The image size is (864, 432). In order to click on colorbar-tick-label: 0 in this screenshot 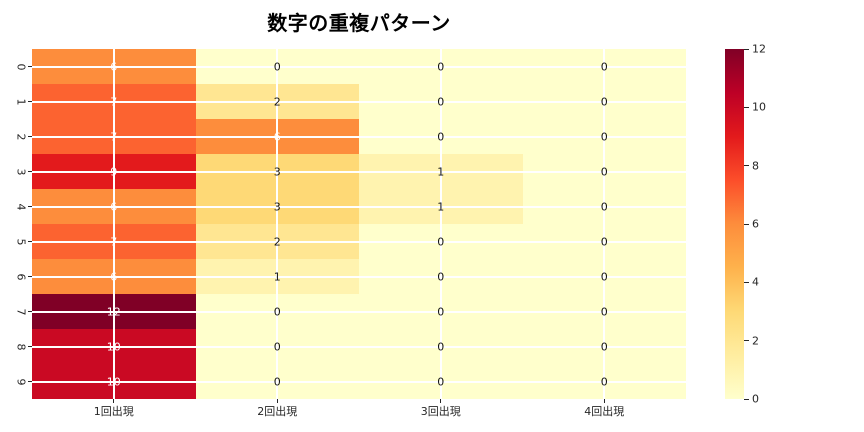, I will do `click(755, 399)`.